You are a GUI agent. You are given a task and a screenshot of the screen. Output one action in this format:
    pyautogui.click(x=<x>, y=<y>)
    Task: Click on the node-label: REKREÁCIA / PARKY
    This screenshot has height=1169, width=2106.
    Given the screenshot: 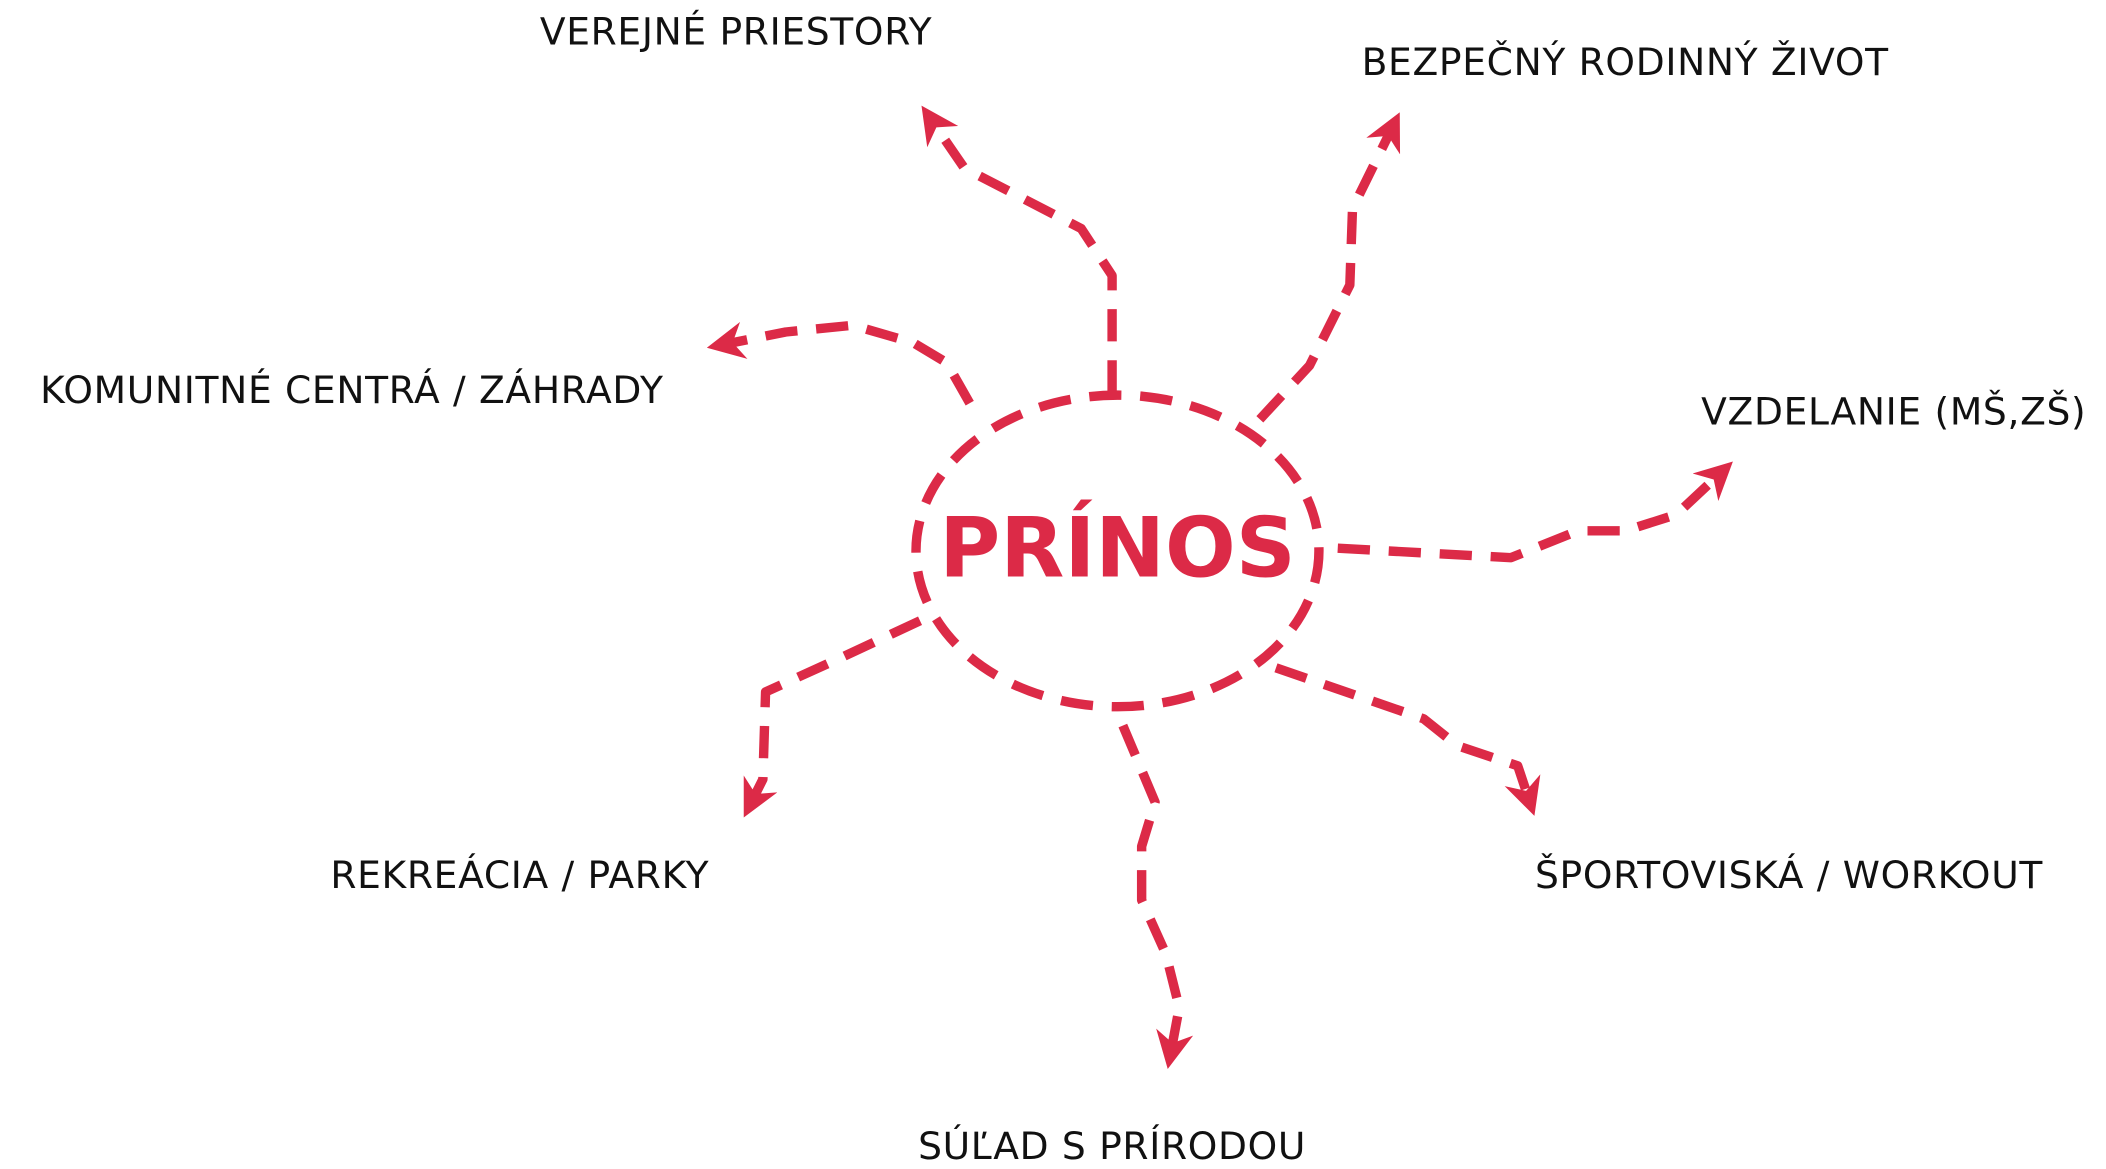 What is the action you would take?
    pyautogui.click(x=519, y=875)
    